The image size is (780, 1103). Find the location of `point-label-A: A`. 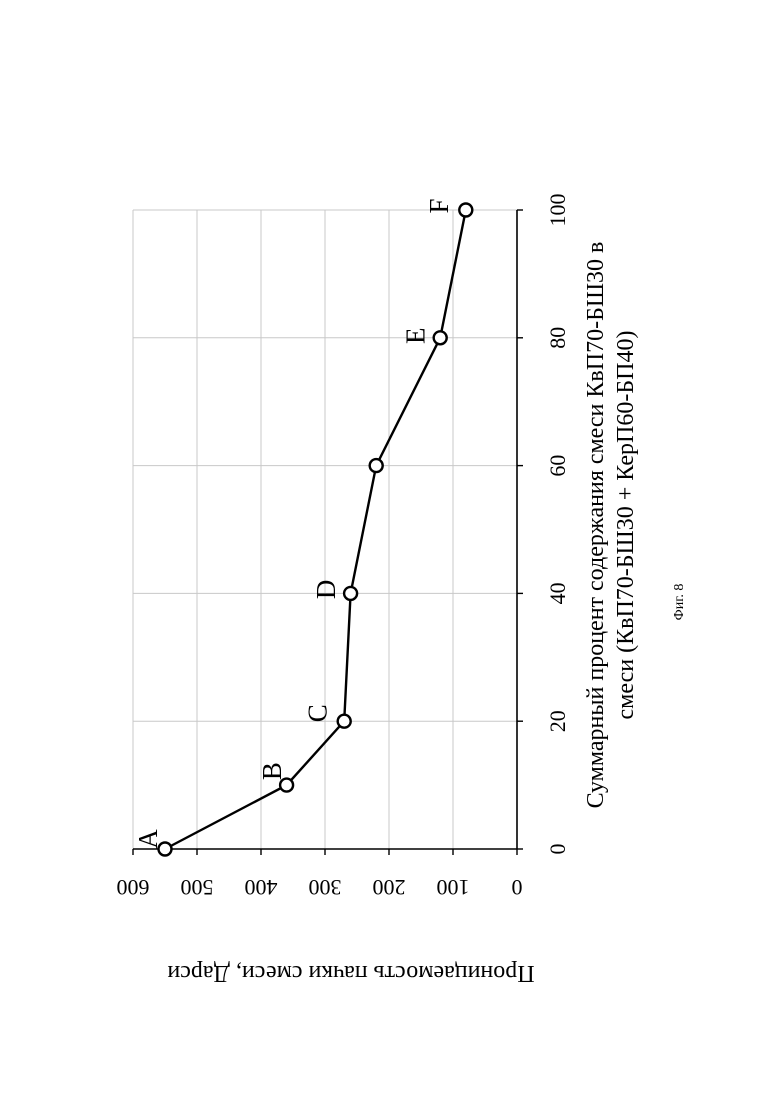

point-label-A: A is located at coordinates (148, 839).